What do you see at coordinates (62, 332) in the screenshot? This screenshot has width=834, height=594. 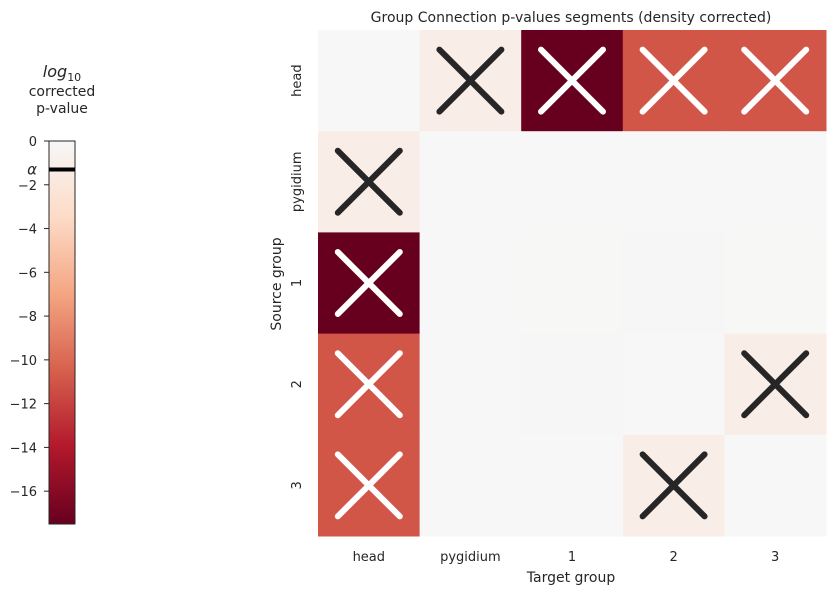 I see `colorbar` at bounding box center [62, 332].